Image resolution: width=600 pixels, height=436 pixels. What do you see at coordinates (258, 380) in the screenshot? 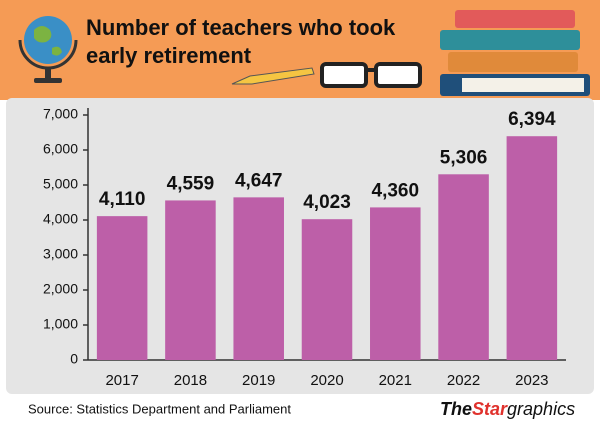
I see `x-tick-label: 2019` at bounding box center [258, 380].